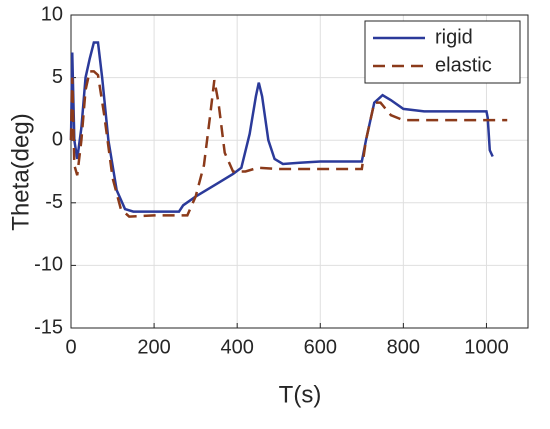 The height and width of the screenshot is (429, 550). I want to click on y-tick-label: 5, so click(57, 77).